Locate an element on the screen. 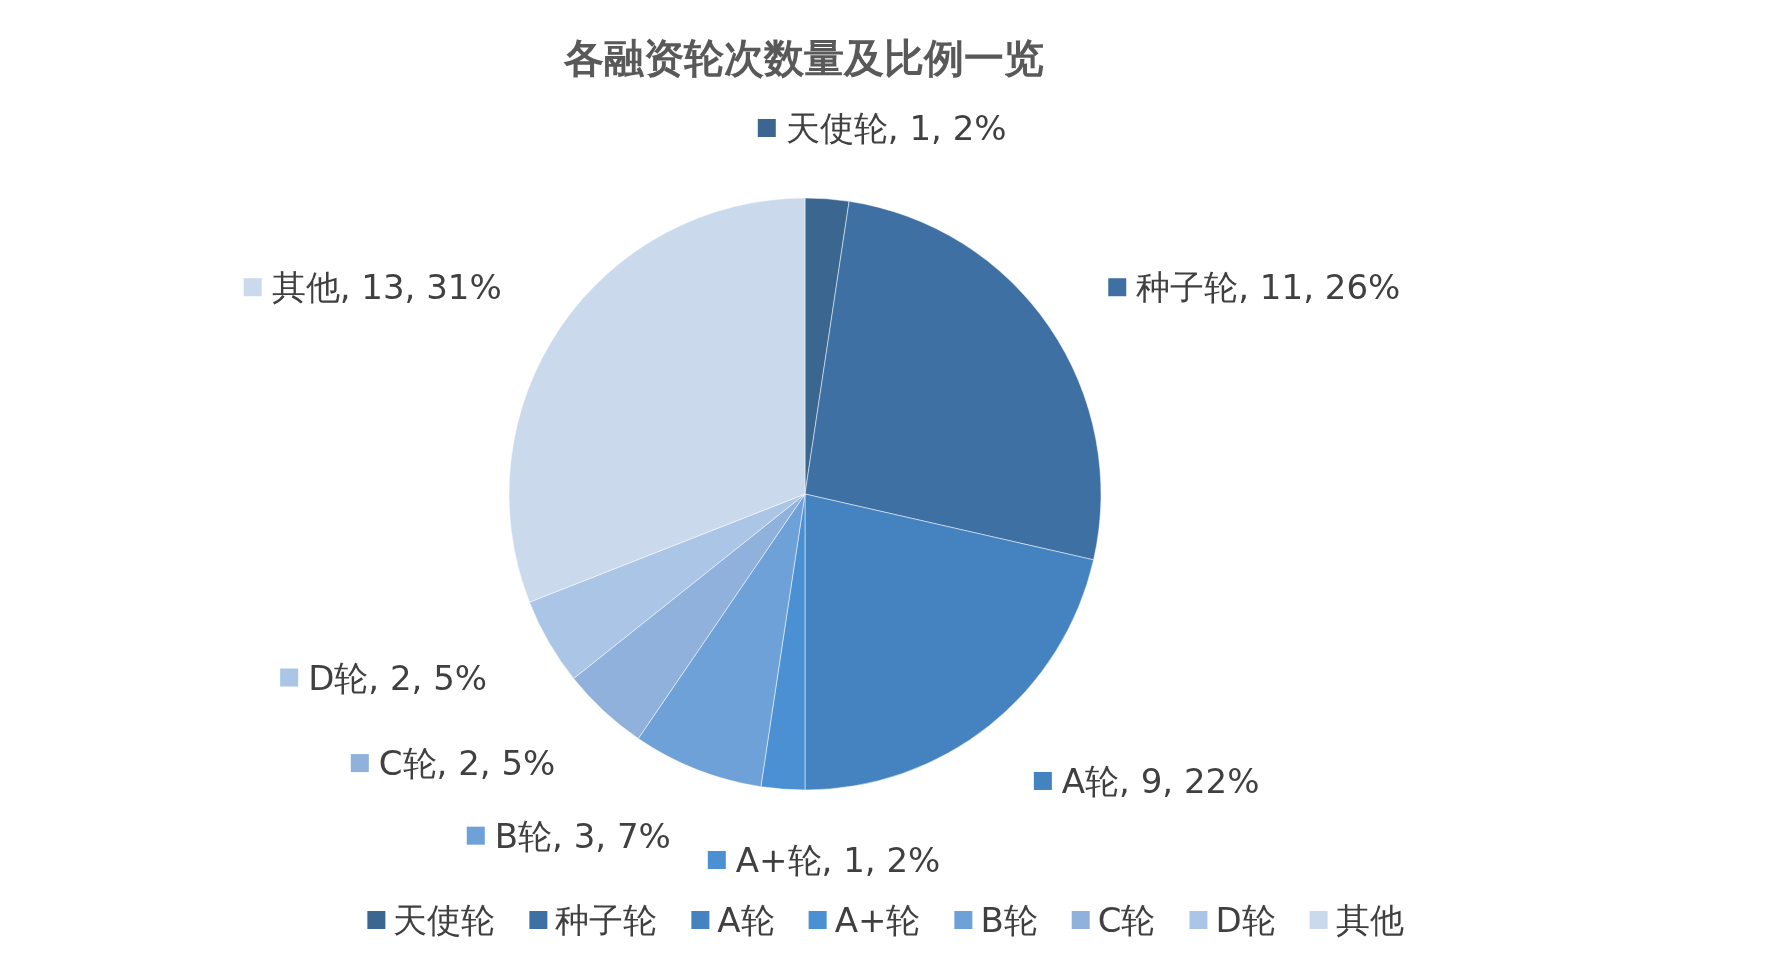 This screenshot has width=1771, height=972. legend-label: A+轮 is located at coordinates (877, 920).